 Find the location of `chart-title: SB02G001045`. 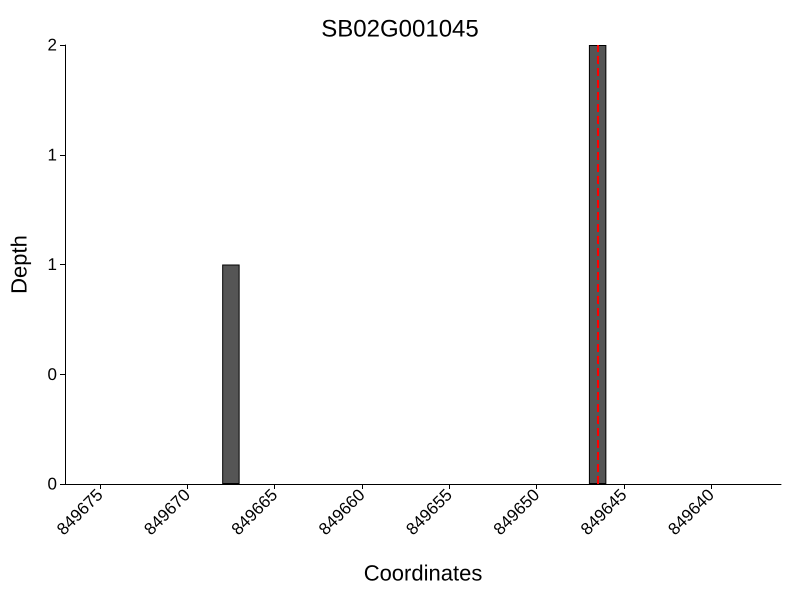

chart-title: SB02G001045 is located at coordinates (400, 29).